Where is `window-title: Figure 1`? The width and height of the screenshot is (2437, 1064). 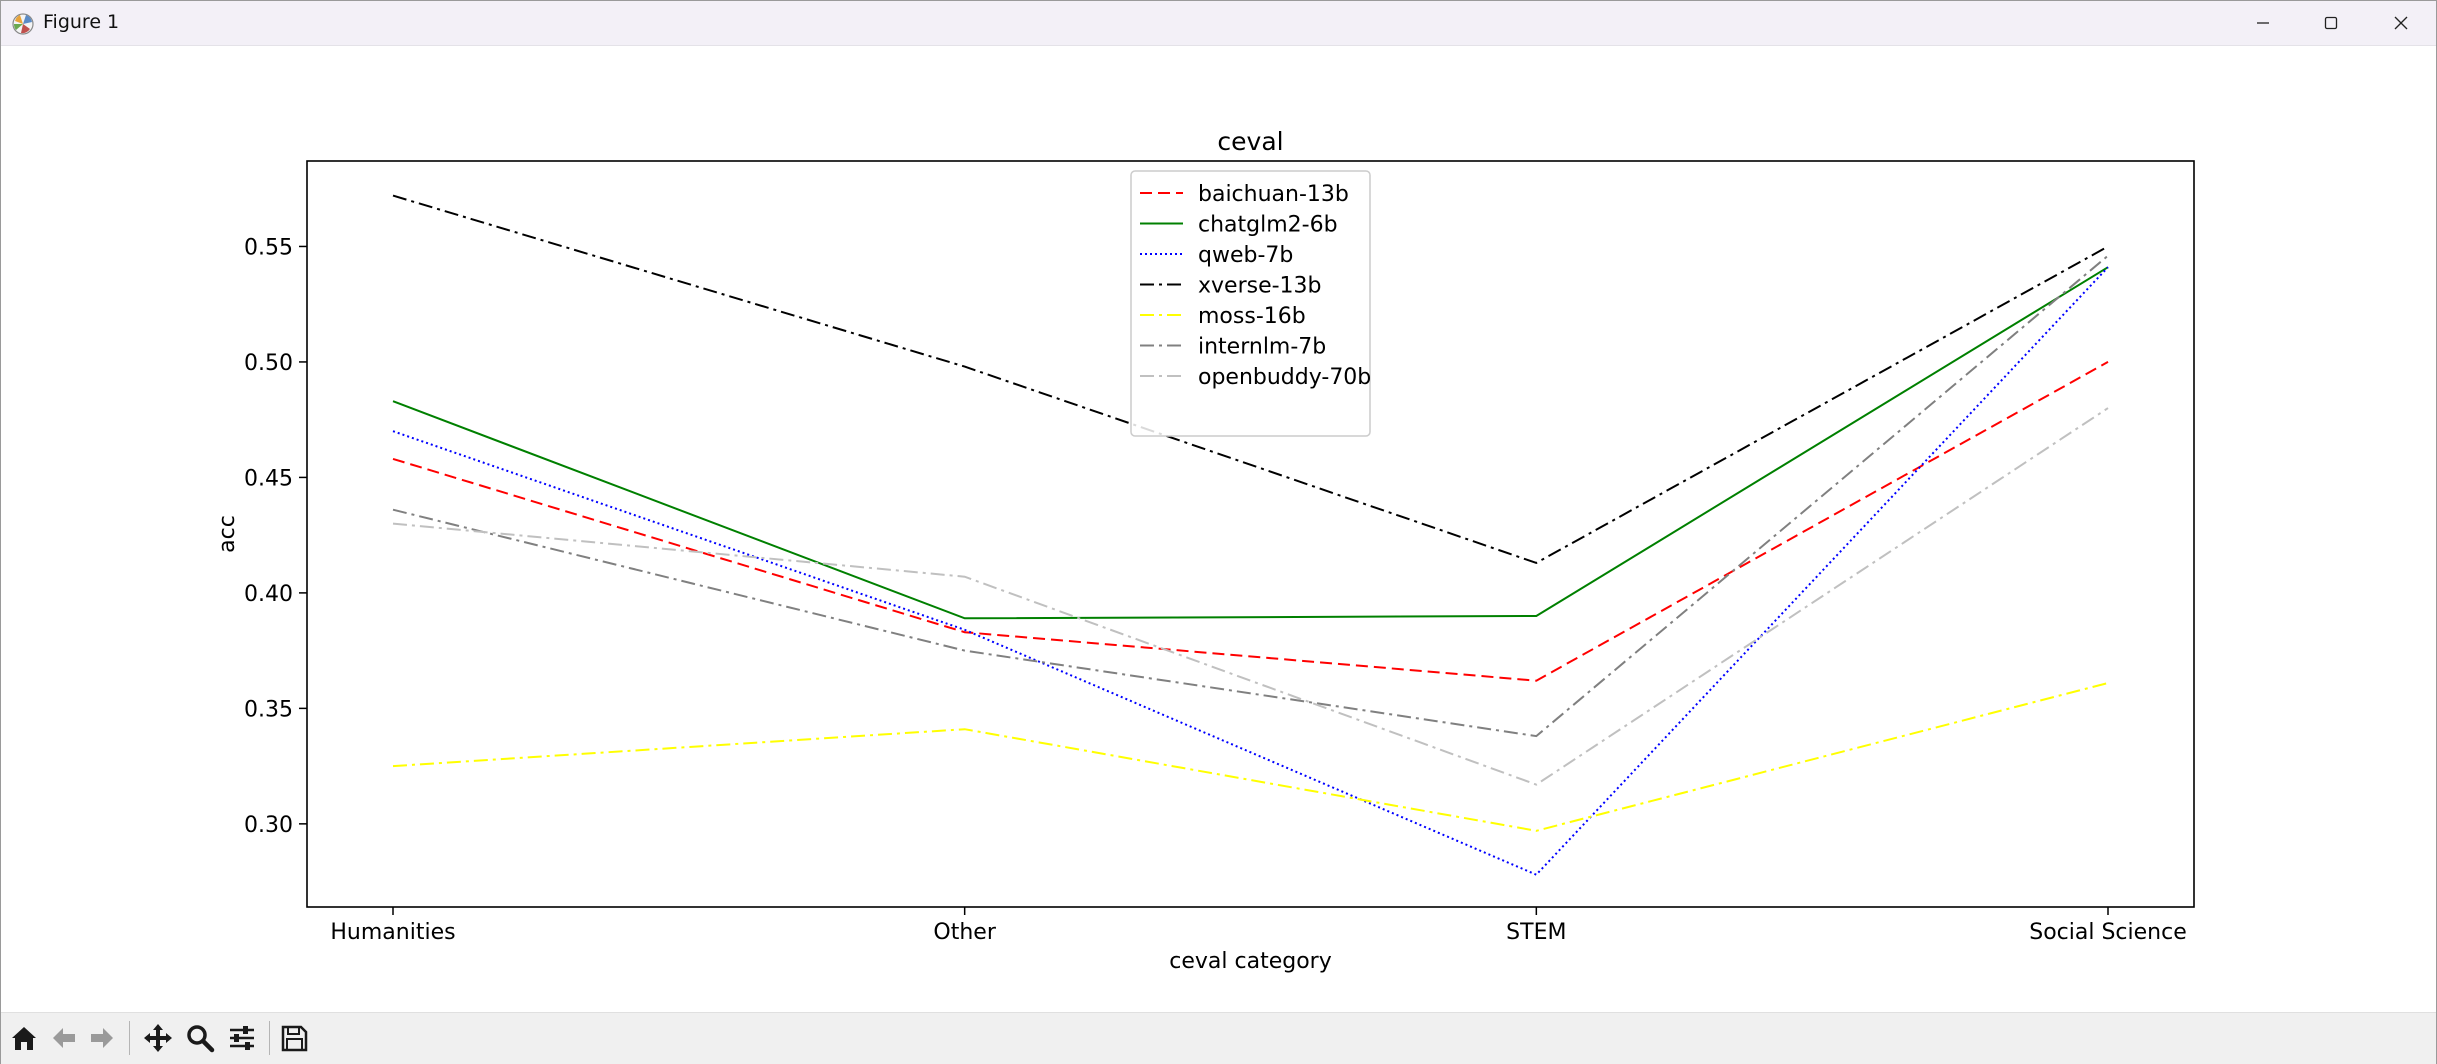
window-title: Figure 1 is located at coordinates (81, 22).